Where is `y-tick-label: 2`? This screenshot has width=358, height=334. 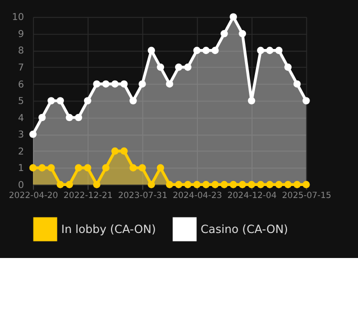
y-tick-label: 2 is located at coordinates (21, 152).